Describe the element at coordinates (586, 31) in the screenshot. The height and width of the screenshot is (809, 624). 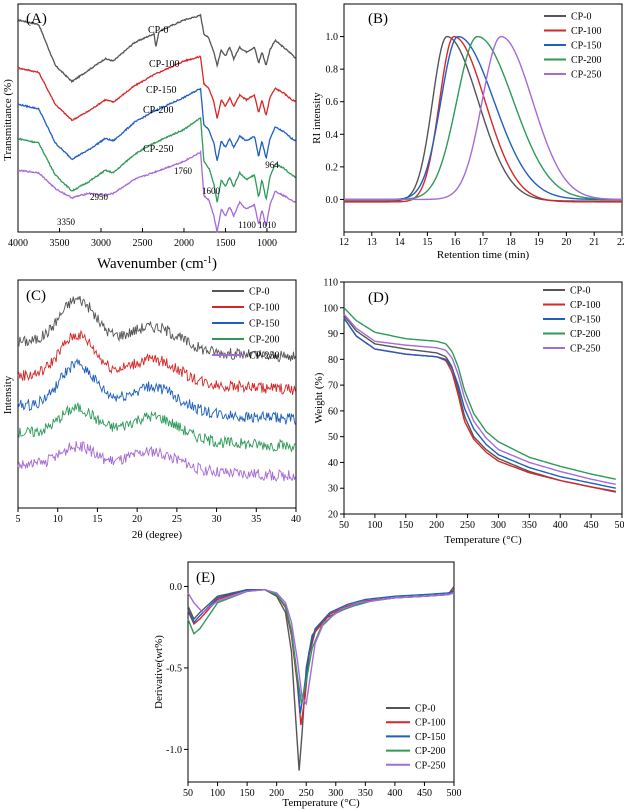
I see `panel-b-legend-label-cp-100: CP-100` at that location.